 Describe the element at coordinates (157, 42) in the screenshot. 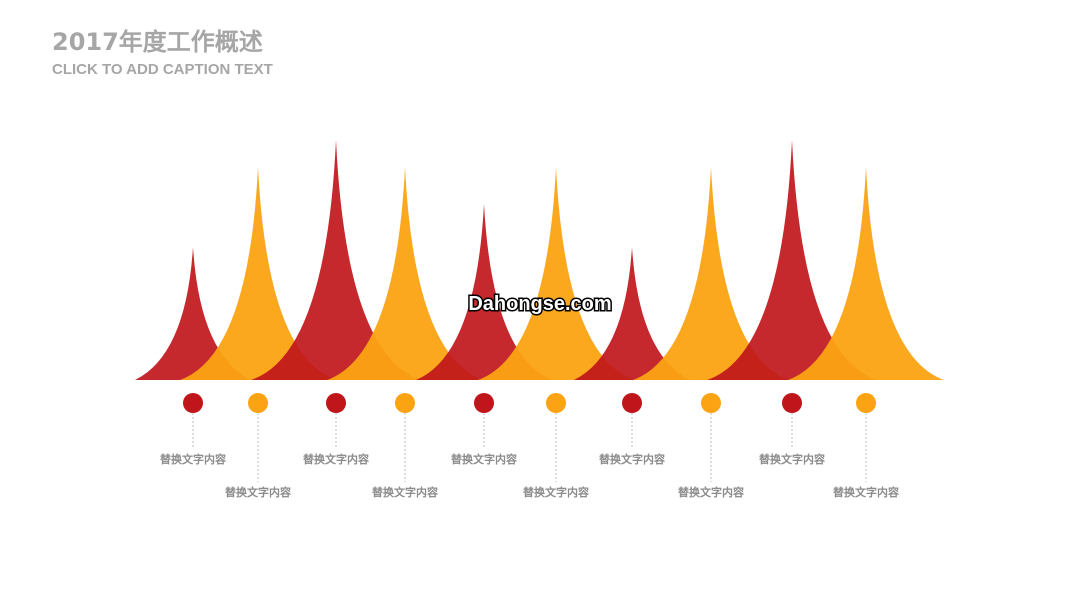

I see `title: 2017年度工作概述` at that location.